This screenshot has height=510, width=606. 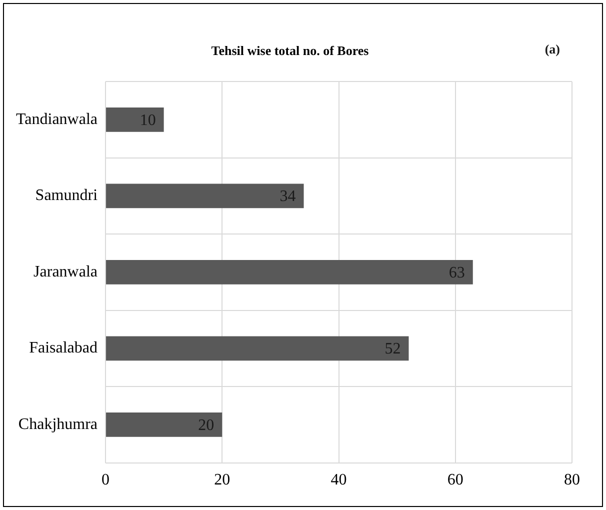 I want to click on y-tick-label: Chakjhumra, so click(x=58, y=424).